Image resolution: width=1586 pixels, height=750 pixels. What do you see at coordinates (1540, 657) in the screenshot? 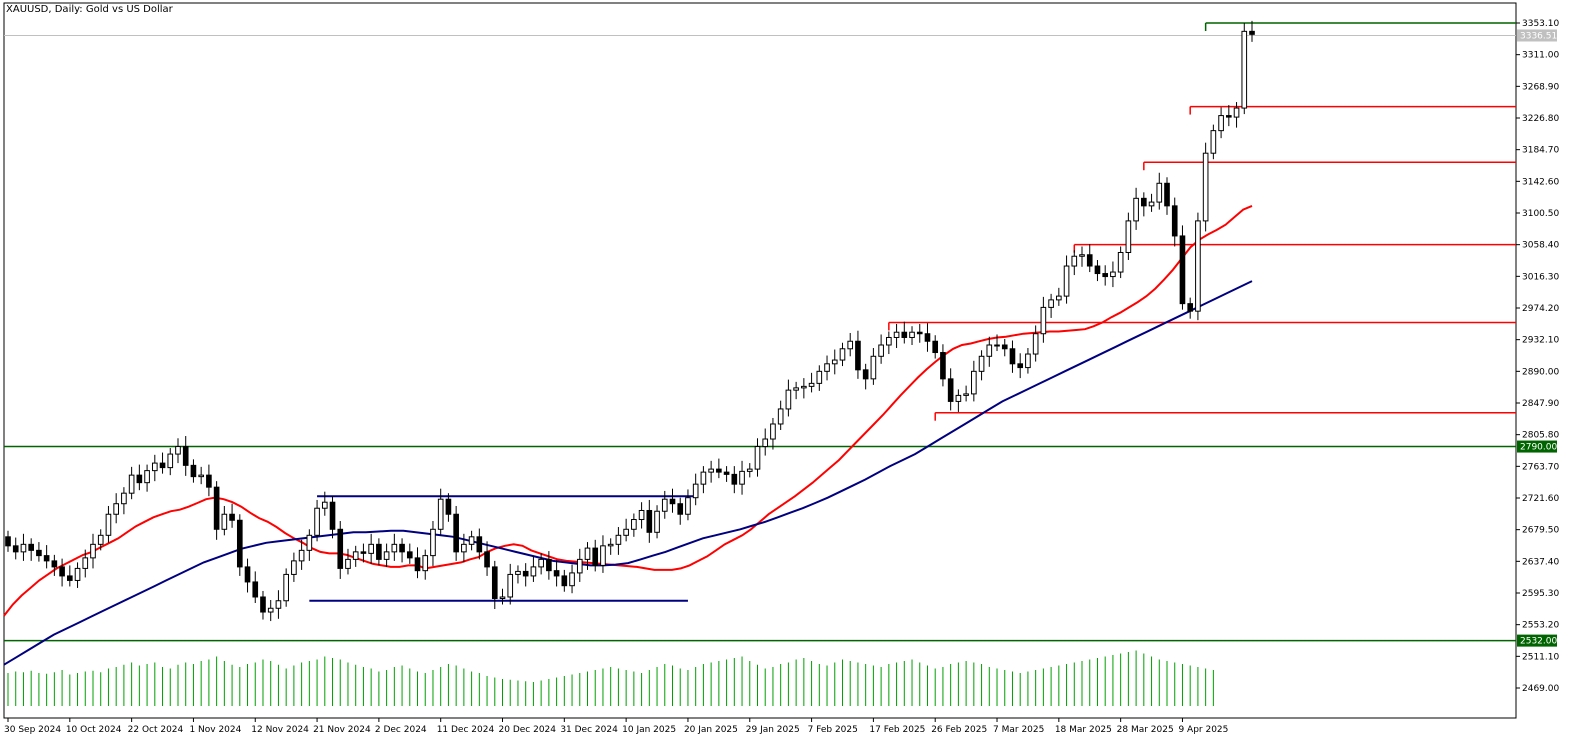
I see `y-tick-label: 2511.10` at bounding box center [1540, 657].